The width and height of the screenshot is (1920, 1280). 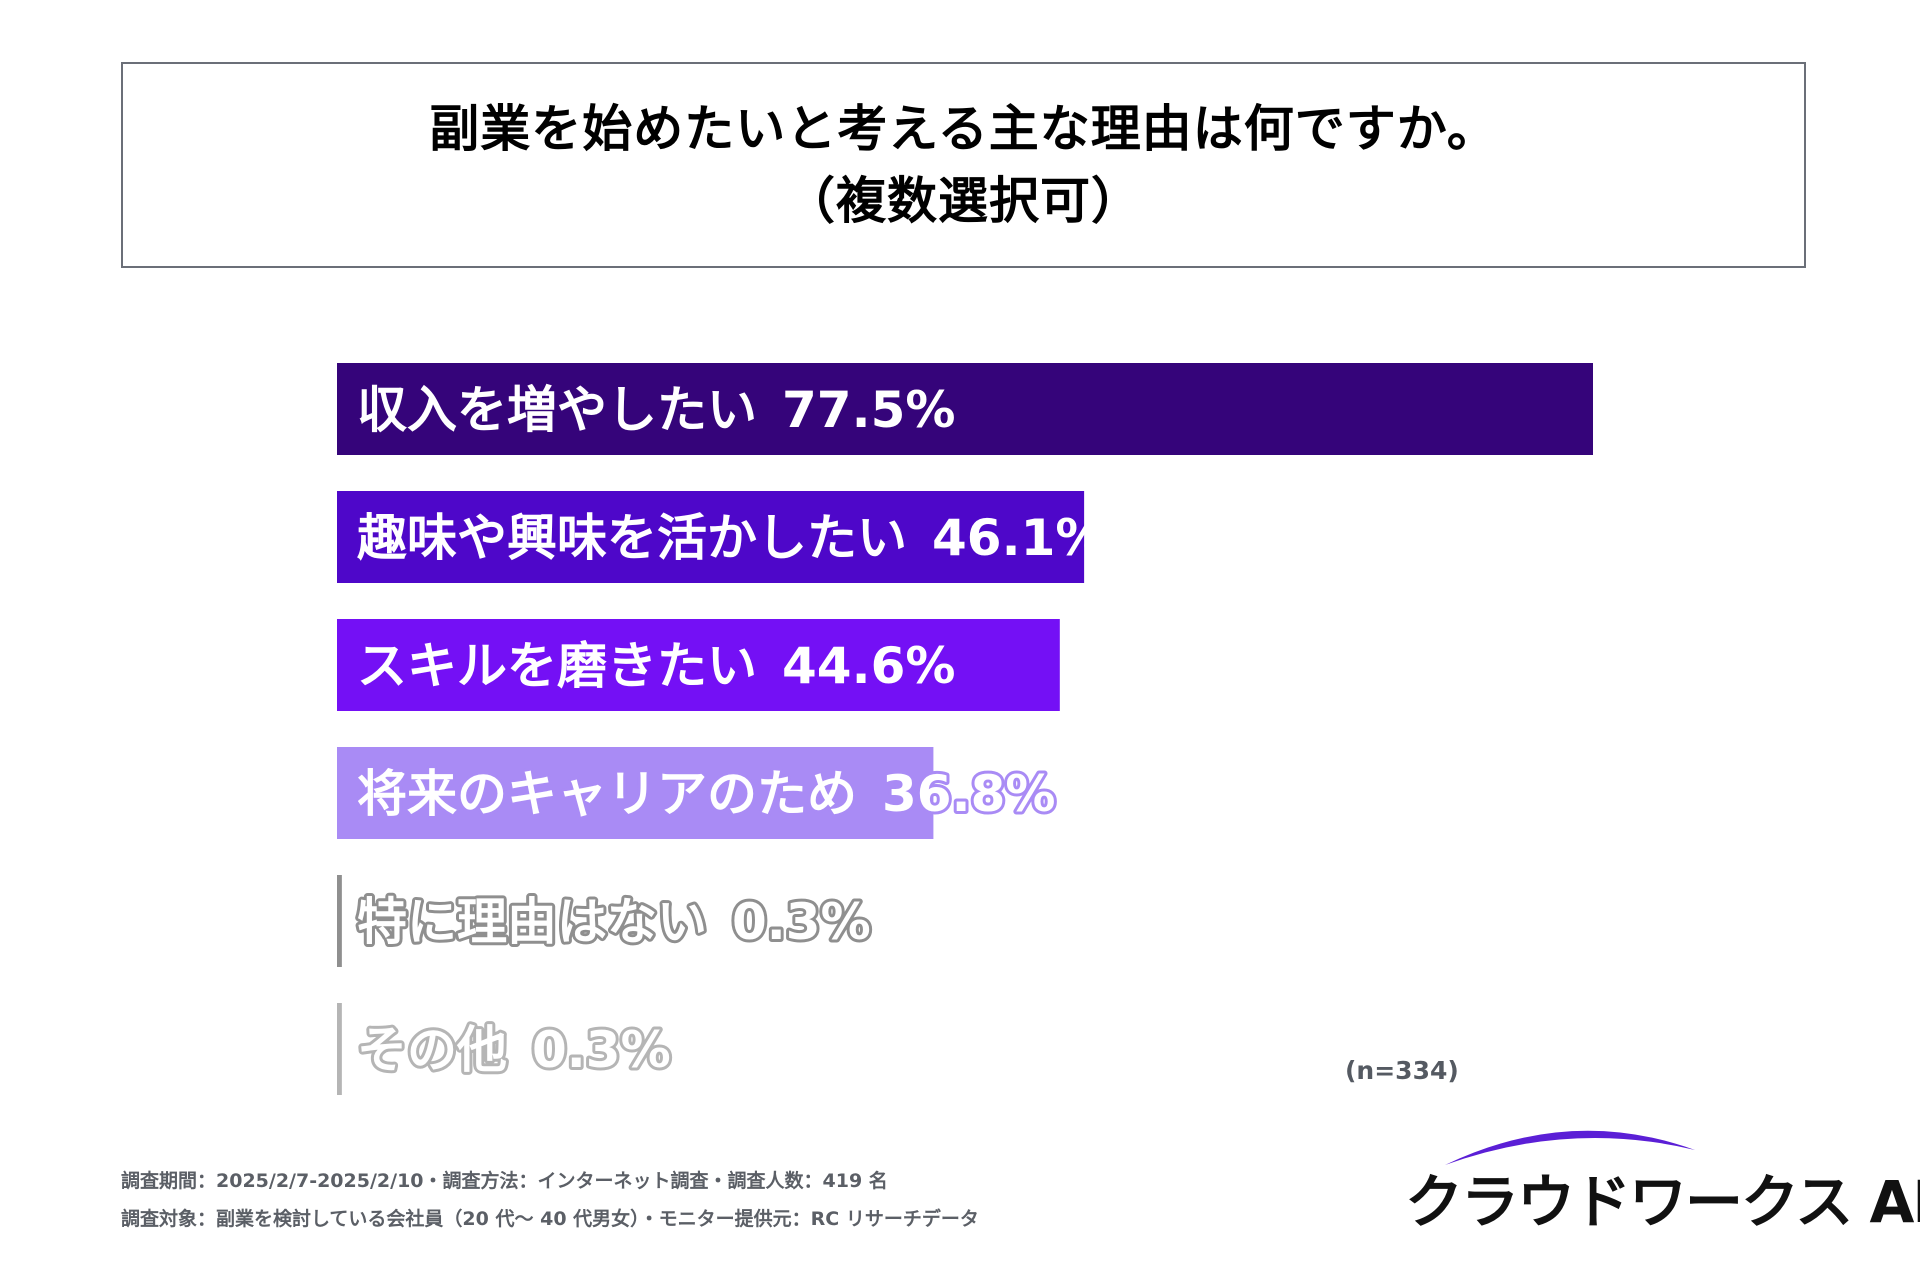 What do you see at coordinates (1570, 1147) in the screenshot?
I see `logo-arc-icon` at bounding box center [1570, 1147].